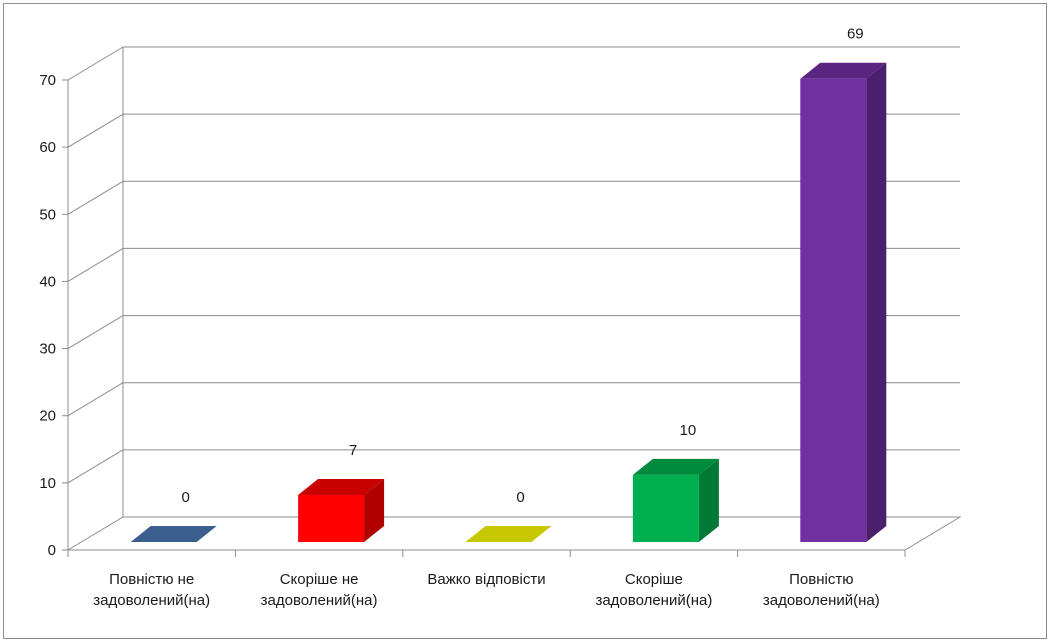 This screenshot has width=1052, height=642. I want to click on data-label: 69, so click(855, 34).